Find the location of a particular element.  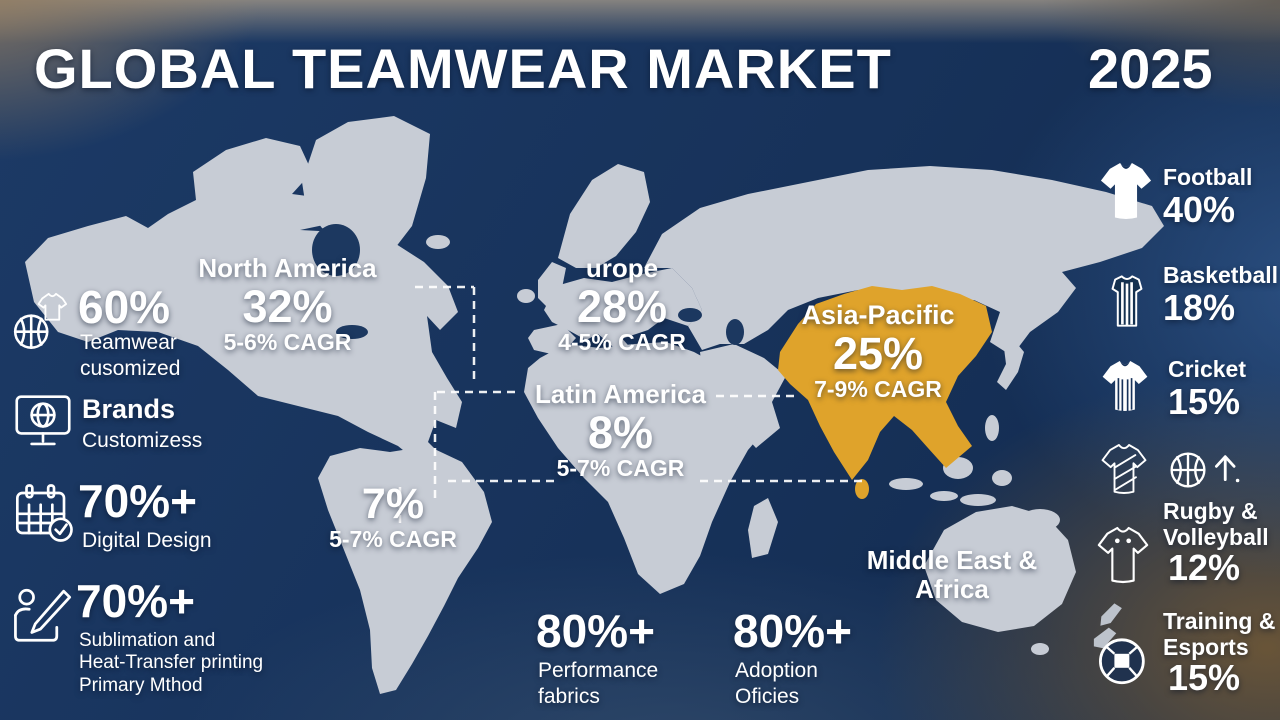

up-arrow-icon is located at coordinates (1227, 469).